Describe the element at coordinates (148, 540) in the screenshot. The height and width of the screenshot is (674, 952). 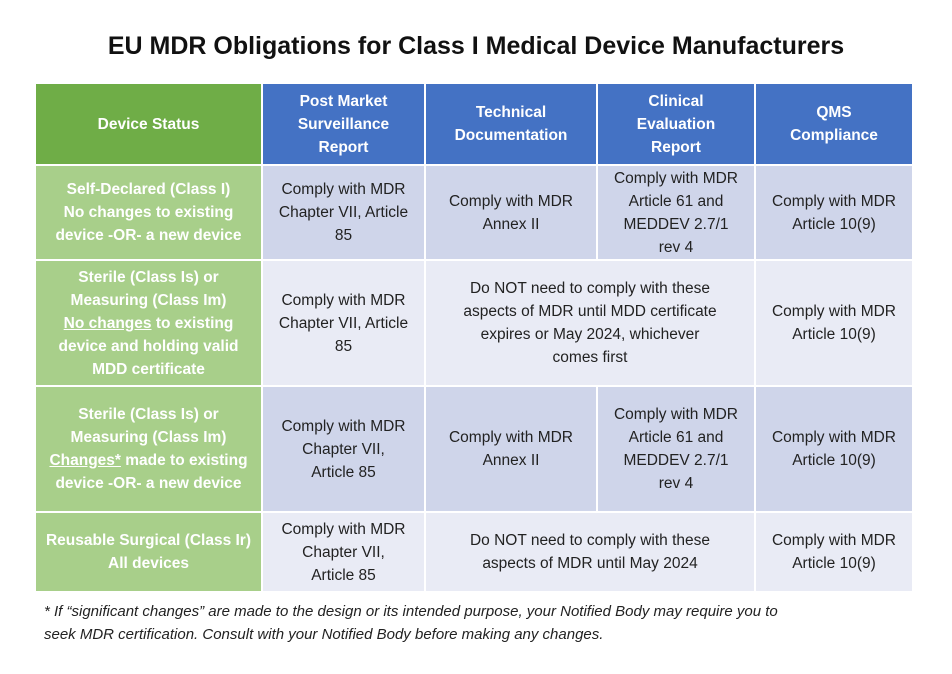
I see `status-line: Reusable Surgical (Class Ir)` at that location.